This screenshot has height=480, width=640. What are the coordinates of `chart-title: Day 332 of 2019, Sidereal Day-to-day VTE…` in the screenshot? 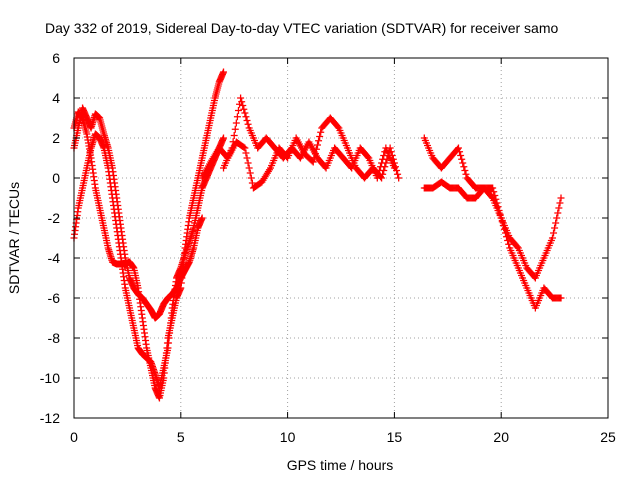 It's located at (301, 28).